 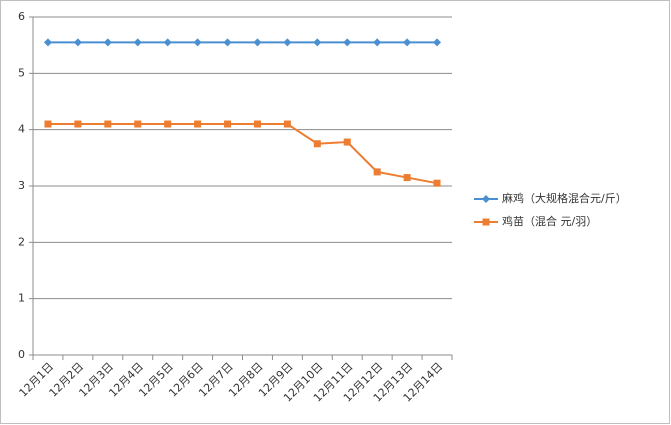 I want to click on y-tick-label: 0, so click(x=21, y=354).